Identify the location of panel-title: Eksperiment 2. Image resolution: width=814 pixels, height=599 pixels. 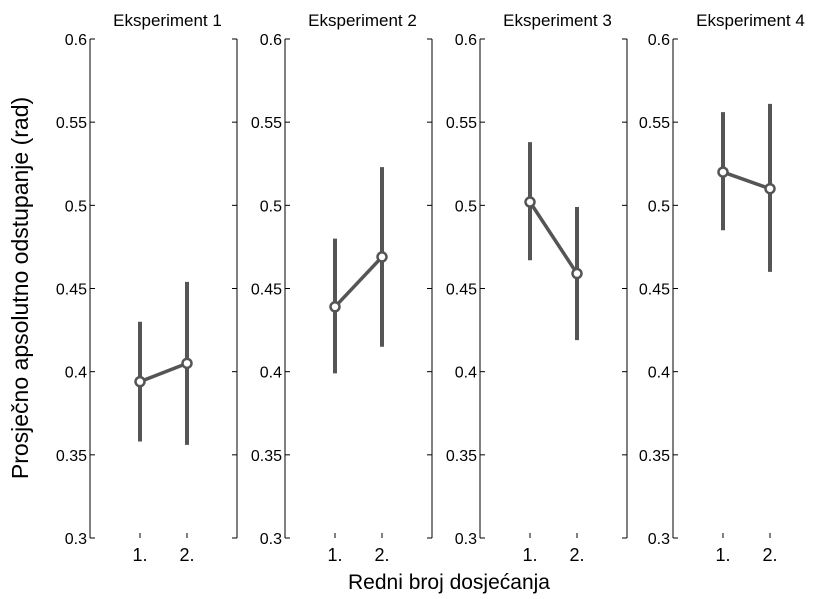
(362, 20).